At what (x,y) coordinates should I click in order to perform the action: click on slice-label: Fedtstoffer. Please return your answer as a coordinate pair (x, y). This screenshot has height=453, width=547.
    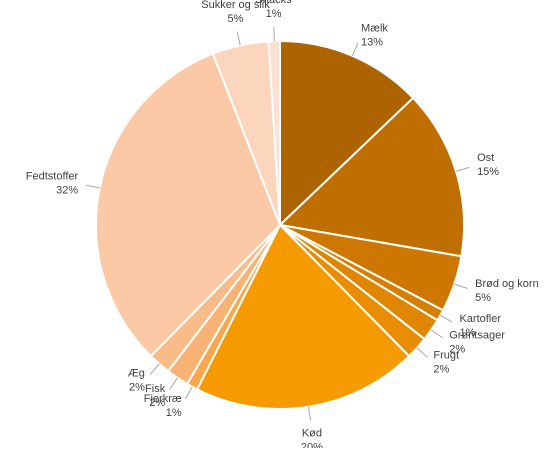
    Looking at the image, I should click on (52, 177).